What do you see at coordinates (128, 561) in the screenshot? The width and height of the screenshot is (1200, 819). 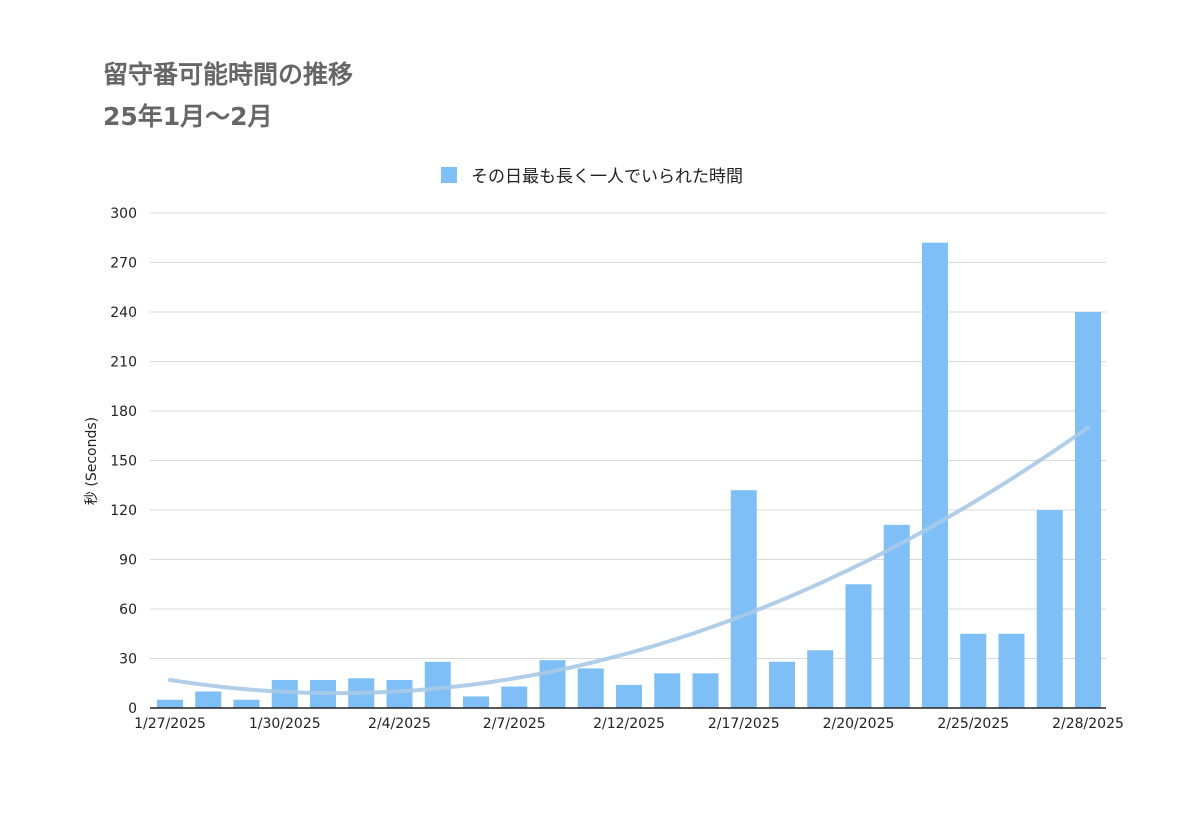 I see `y-tick-label: 90` at bounding box center [128, 561].